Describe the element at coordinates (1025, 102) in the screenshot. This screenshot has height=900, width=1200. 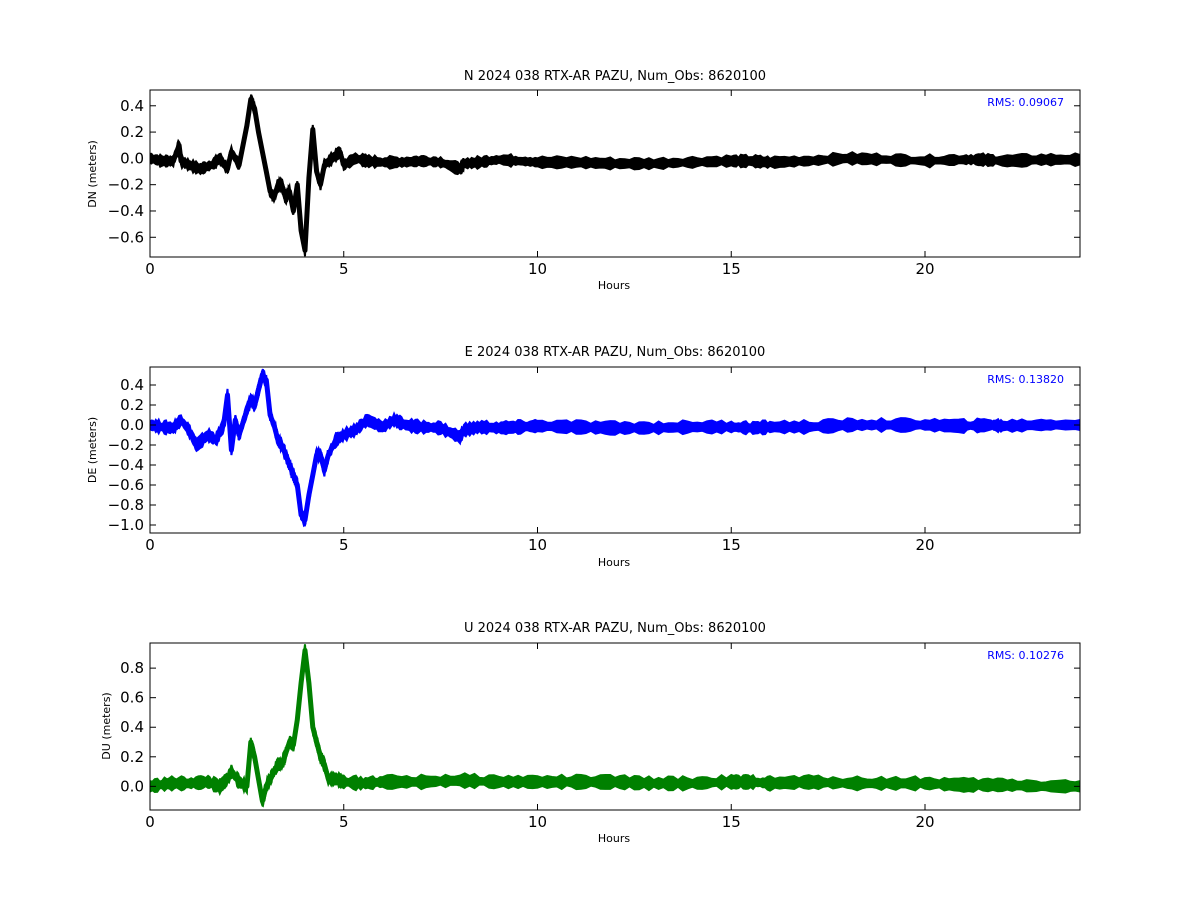
I see `rms-annotation: RMS: 0.09067` at that location.